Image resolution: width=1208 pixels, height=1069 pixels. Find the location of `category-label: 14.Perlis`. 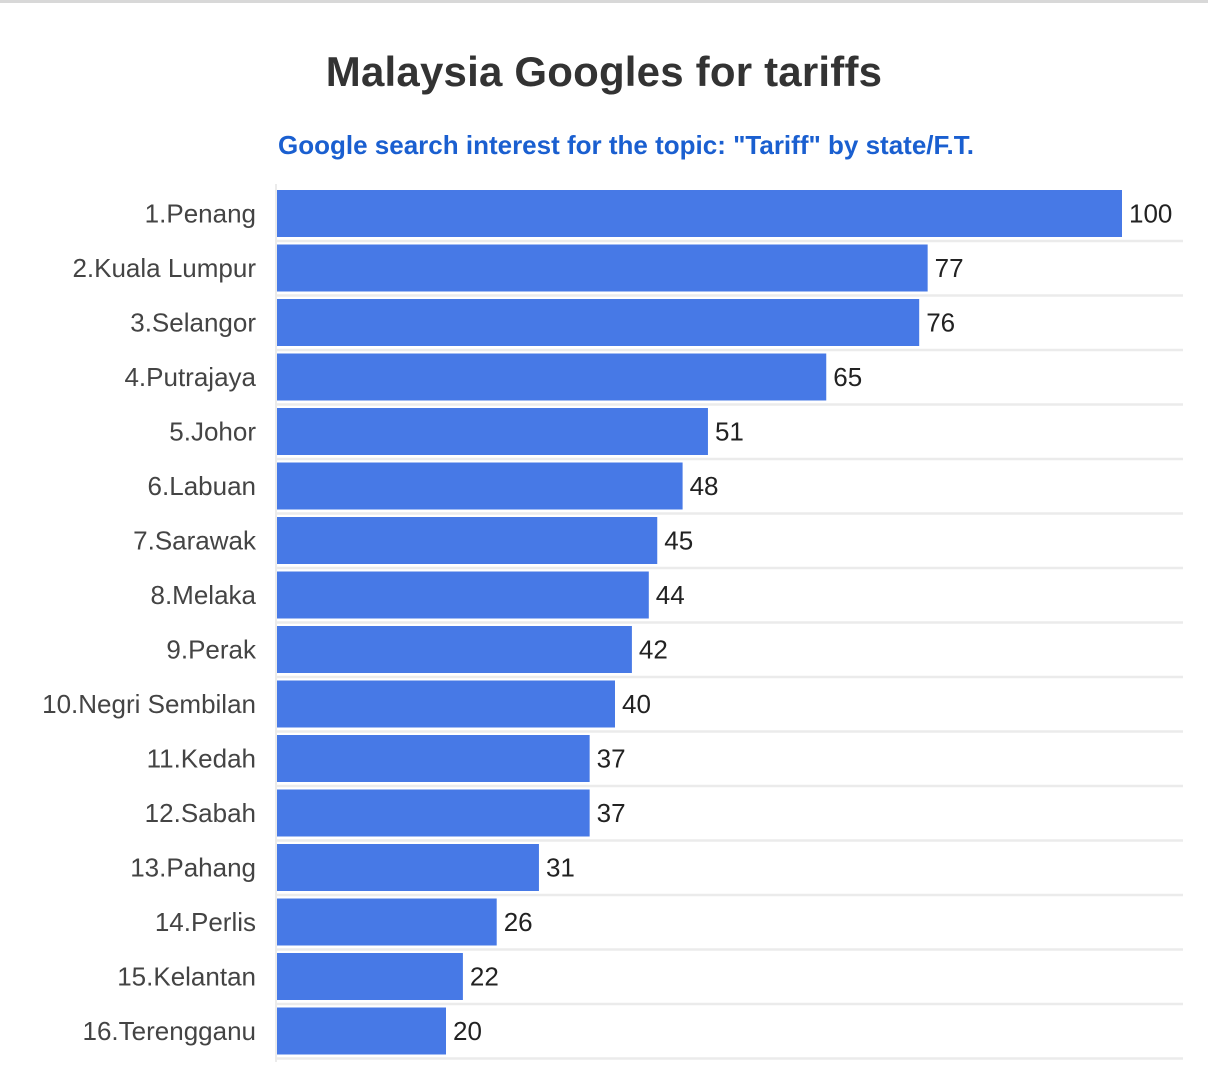

category-label: 14.Perlis is located at coordinates (205, 922).